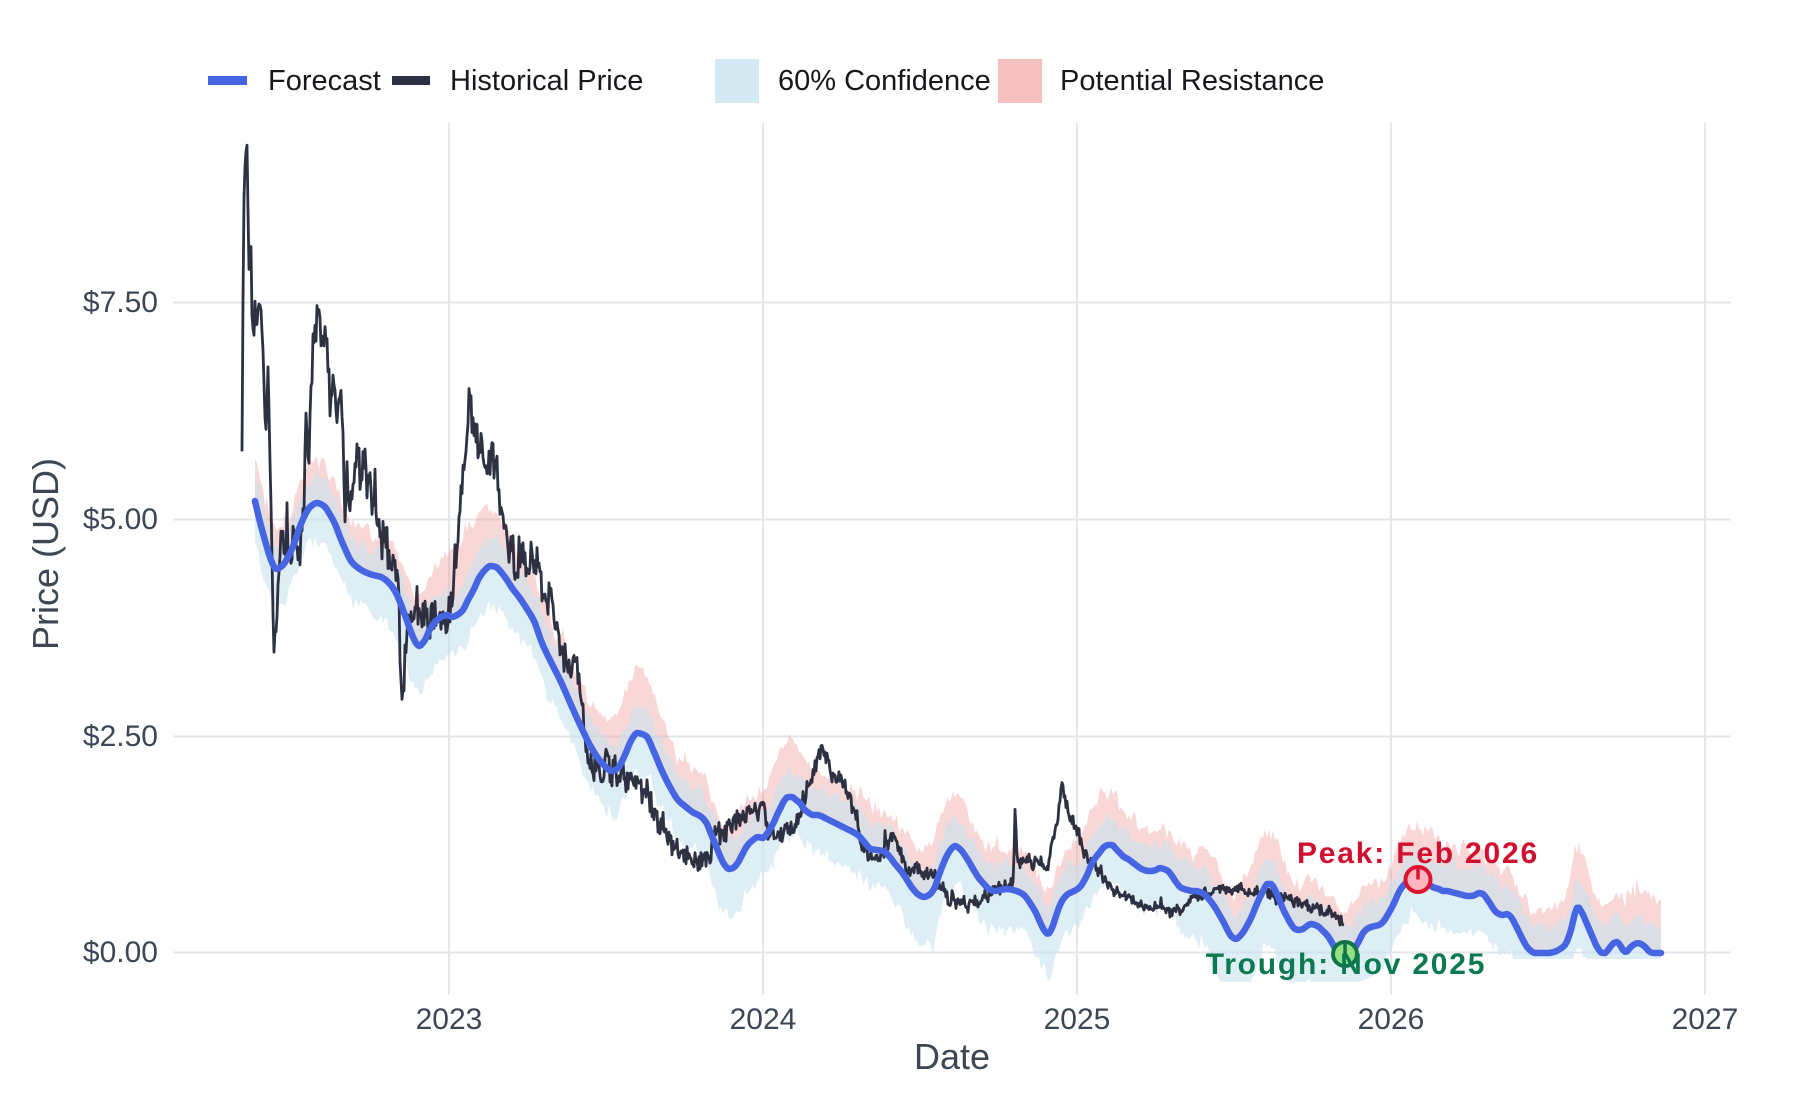  Describe the element at coordinates (449, 1019) in the screenshot. I see `svg-text: 2023` at that location.